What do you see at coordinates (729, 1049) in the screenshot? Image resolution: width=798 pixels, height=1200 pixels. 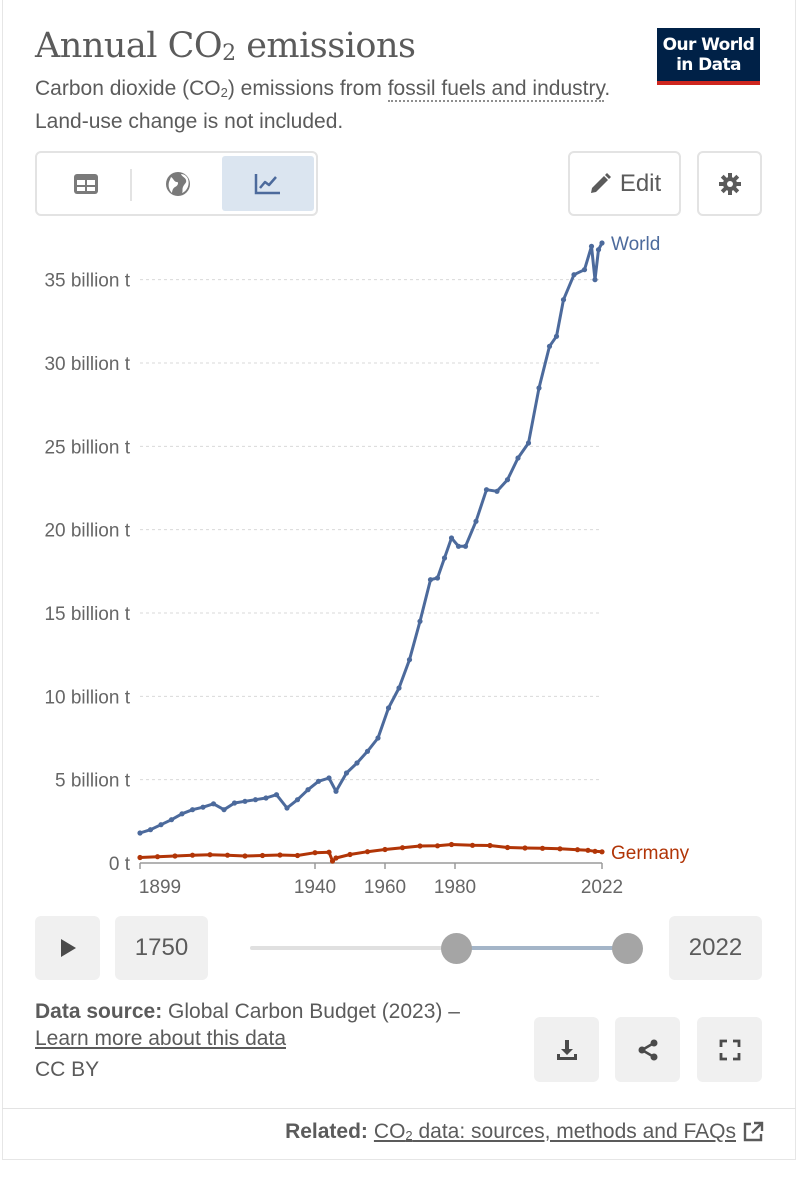 I see `fullscreen-button` at bounding box center [729, 1049].